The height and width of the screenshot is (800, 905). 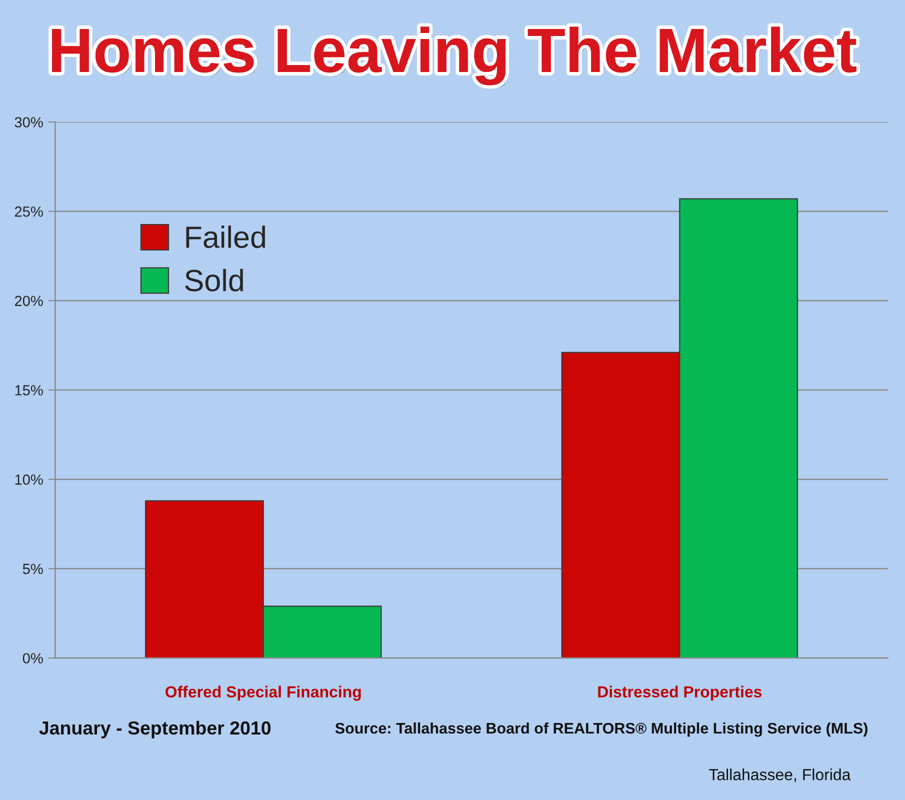 What do you see at coordinates (32, 658) in the screenshot?
I see `y-tick-label: 0%` at bounding box center [32, 658].